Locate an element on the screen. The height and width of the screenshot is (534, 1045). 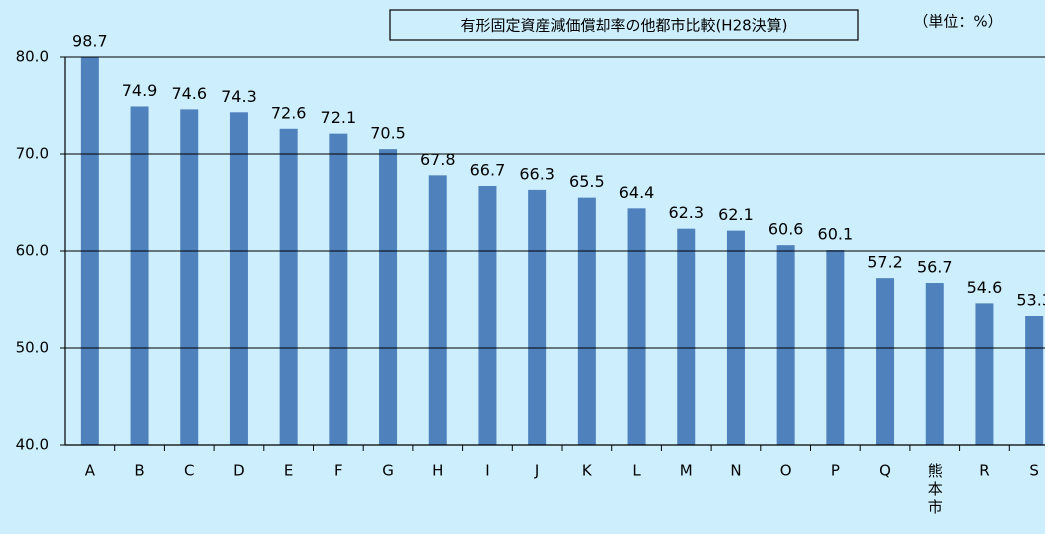
x-tick-label: S is located at coordinates (1034, 471).